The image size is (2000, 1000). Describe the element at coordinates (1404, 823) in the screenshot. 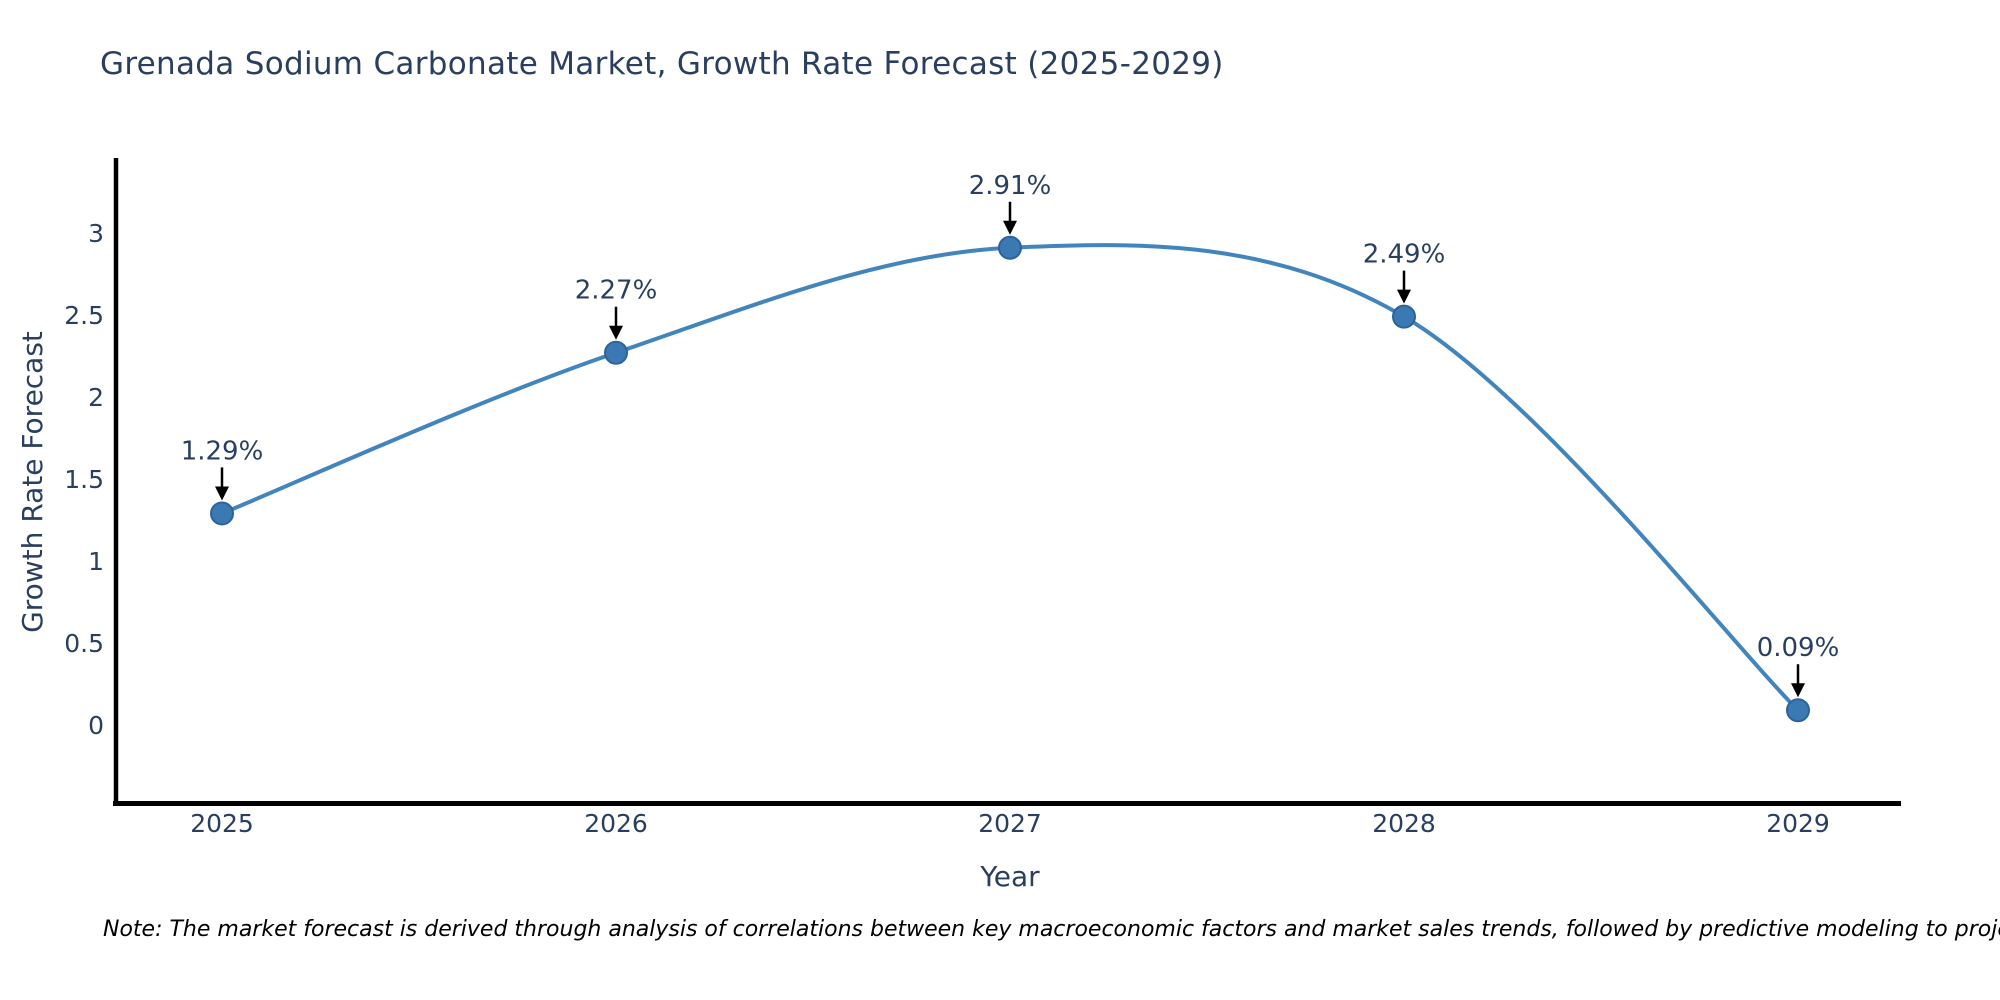

I see `x-tick-label: 2028` at that location.